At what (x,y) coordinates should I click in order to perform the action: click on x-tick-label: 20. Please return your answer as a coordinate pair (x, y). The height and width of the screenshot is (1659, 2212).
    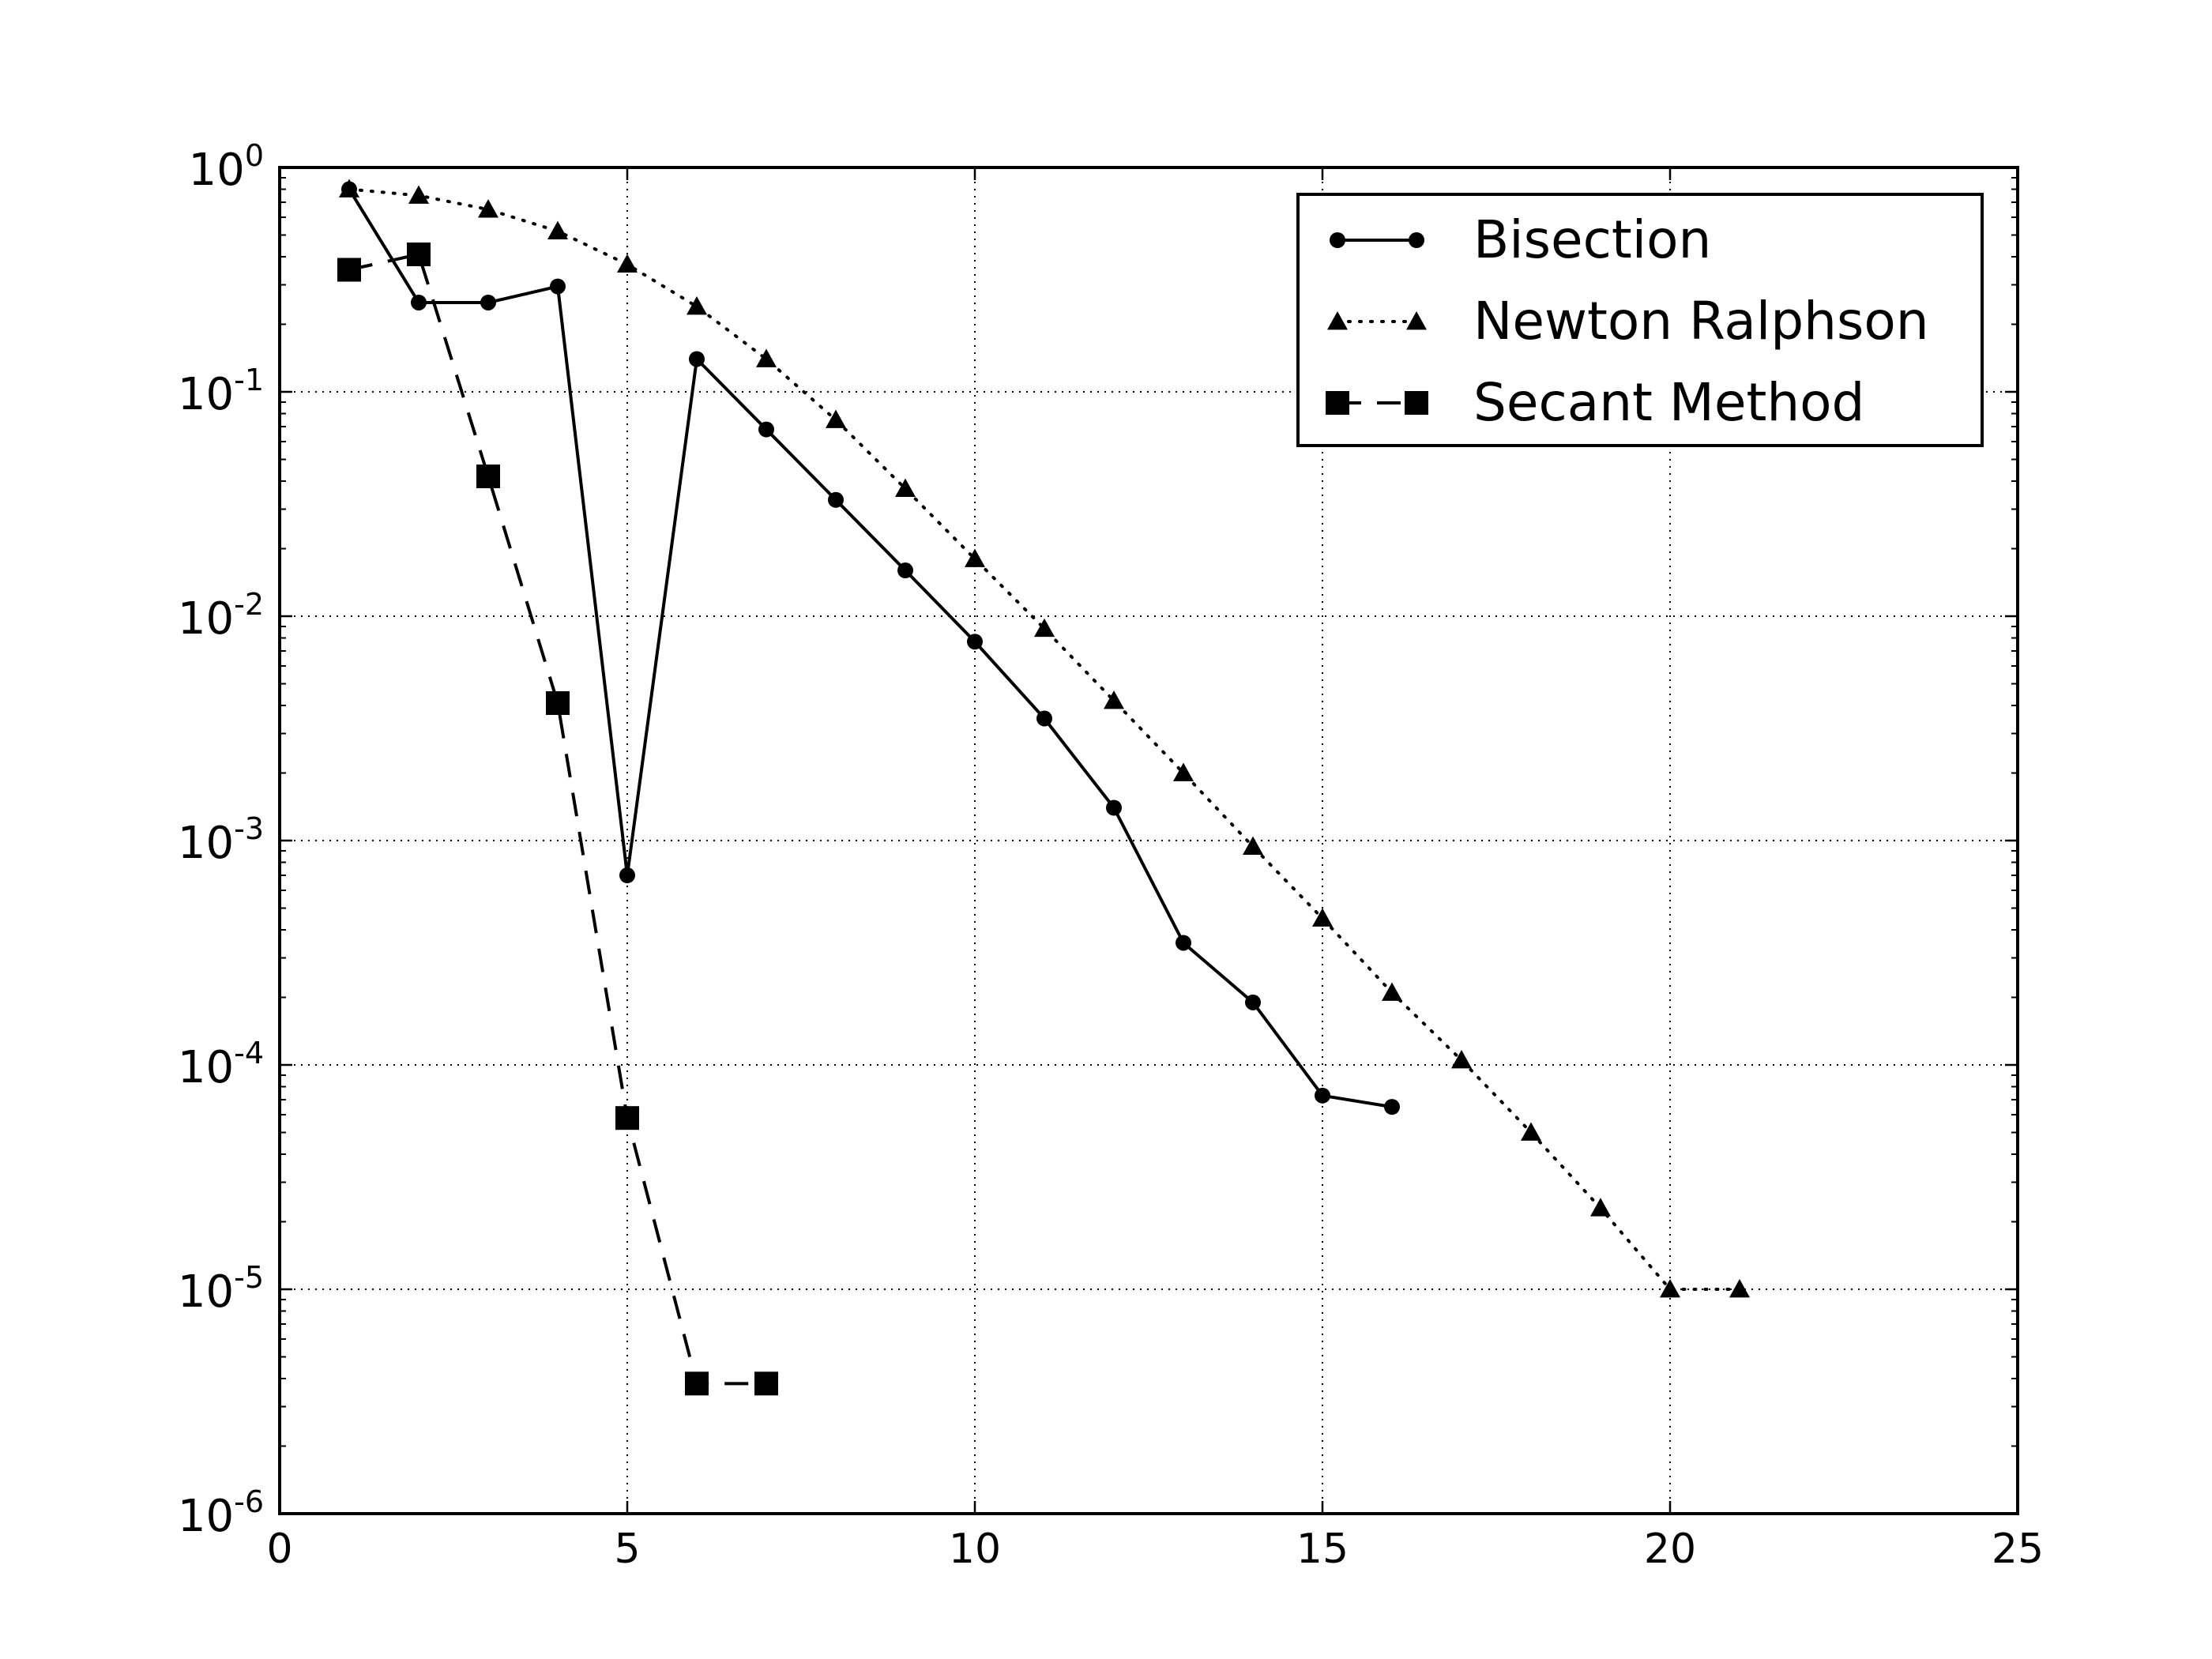
    Looking at the image, I should click on (1670, 1549).